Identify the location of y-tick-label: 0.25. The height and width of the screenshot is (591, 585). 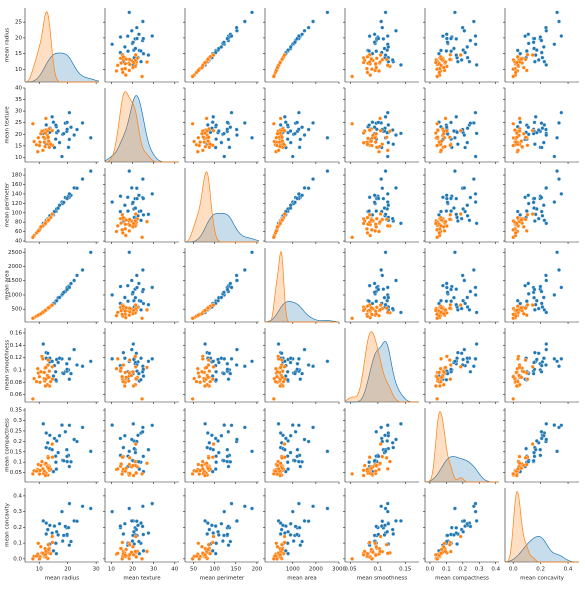
(16, 431).